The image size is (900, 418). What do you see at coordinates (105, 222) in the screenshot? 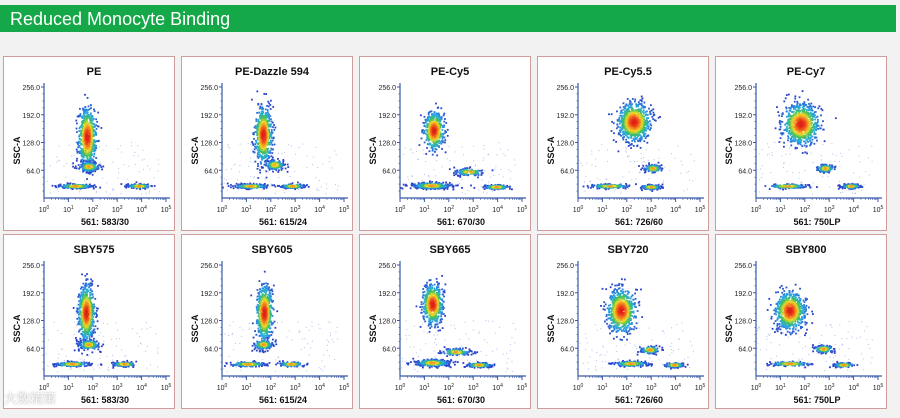
I see `x-axis-label: 561: 583/30` at bounding box center [105, 222].